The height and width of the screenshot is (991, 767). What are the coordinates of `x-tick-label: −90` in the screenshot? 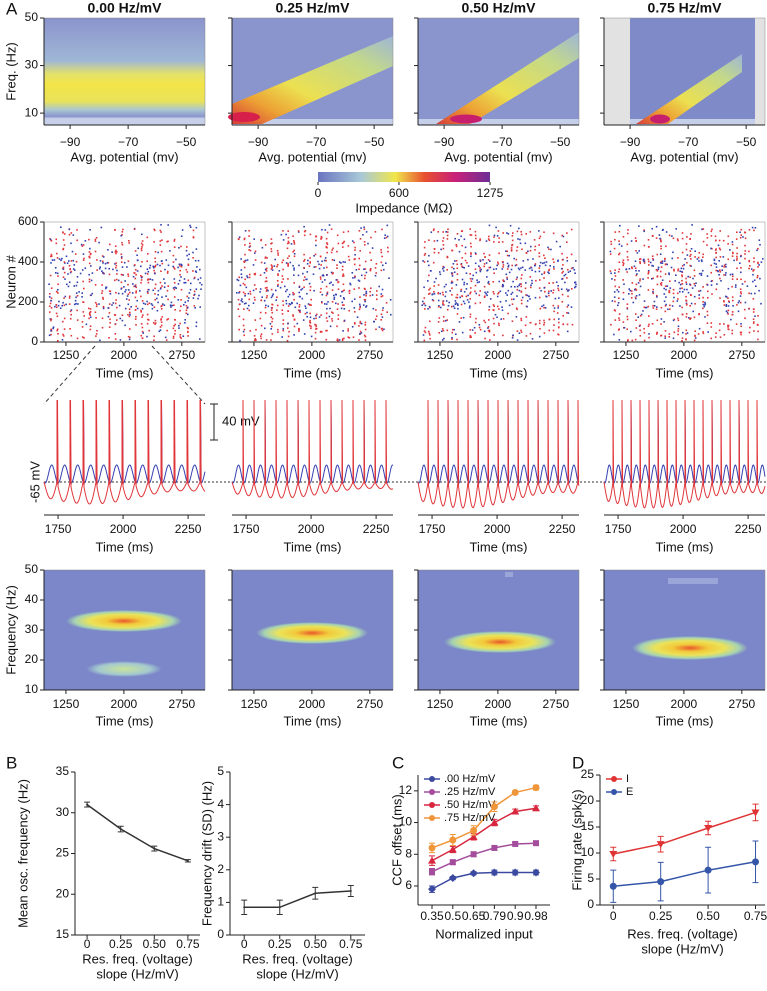 It's located at (630, 142).